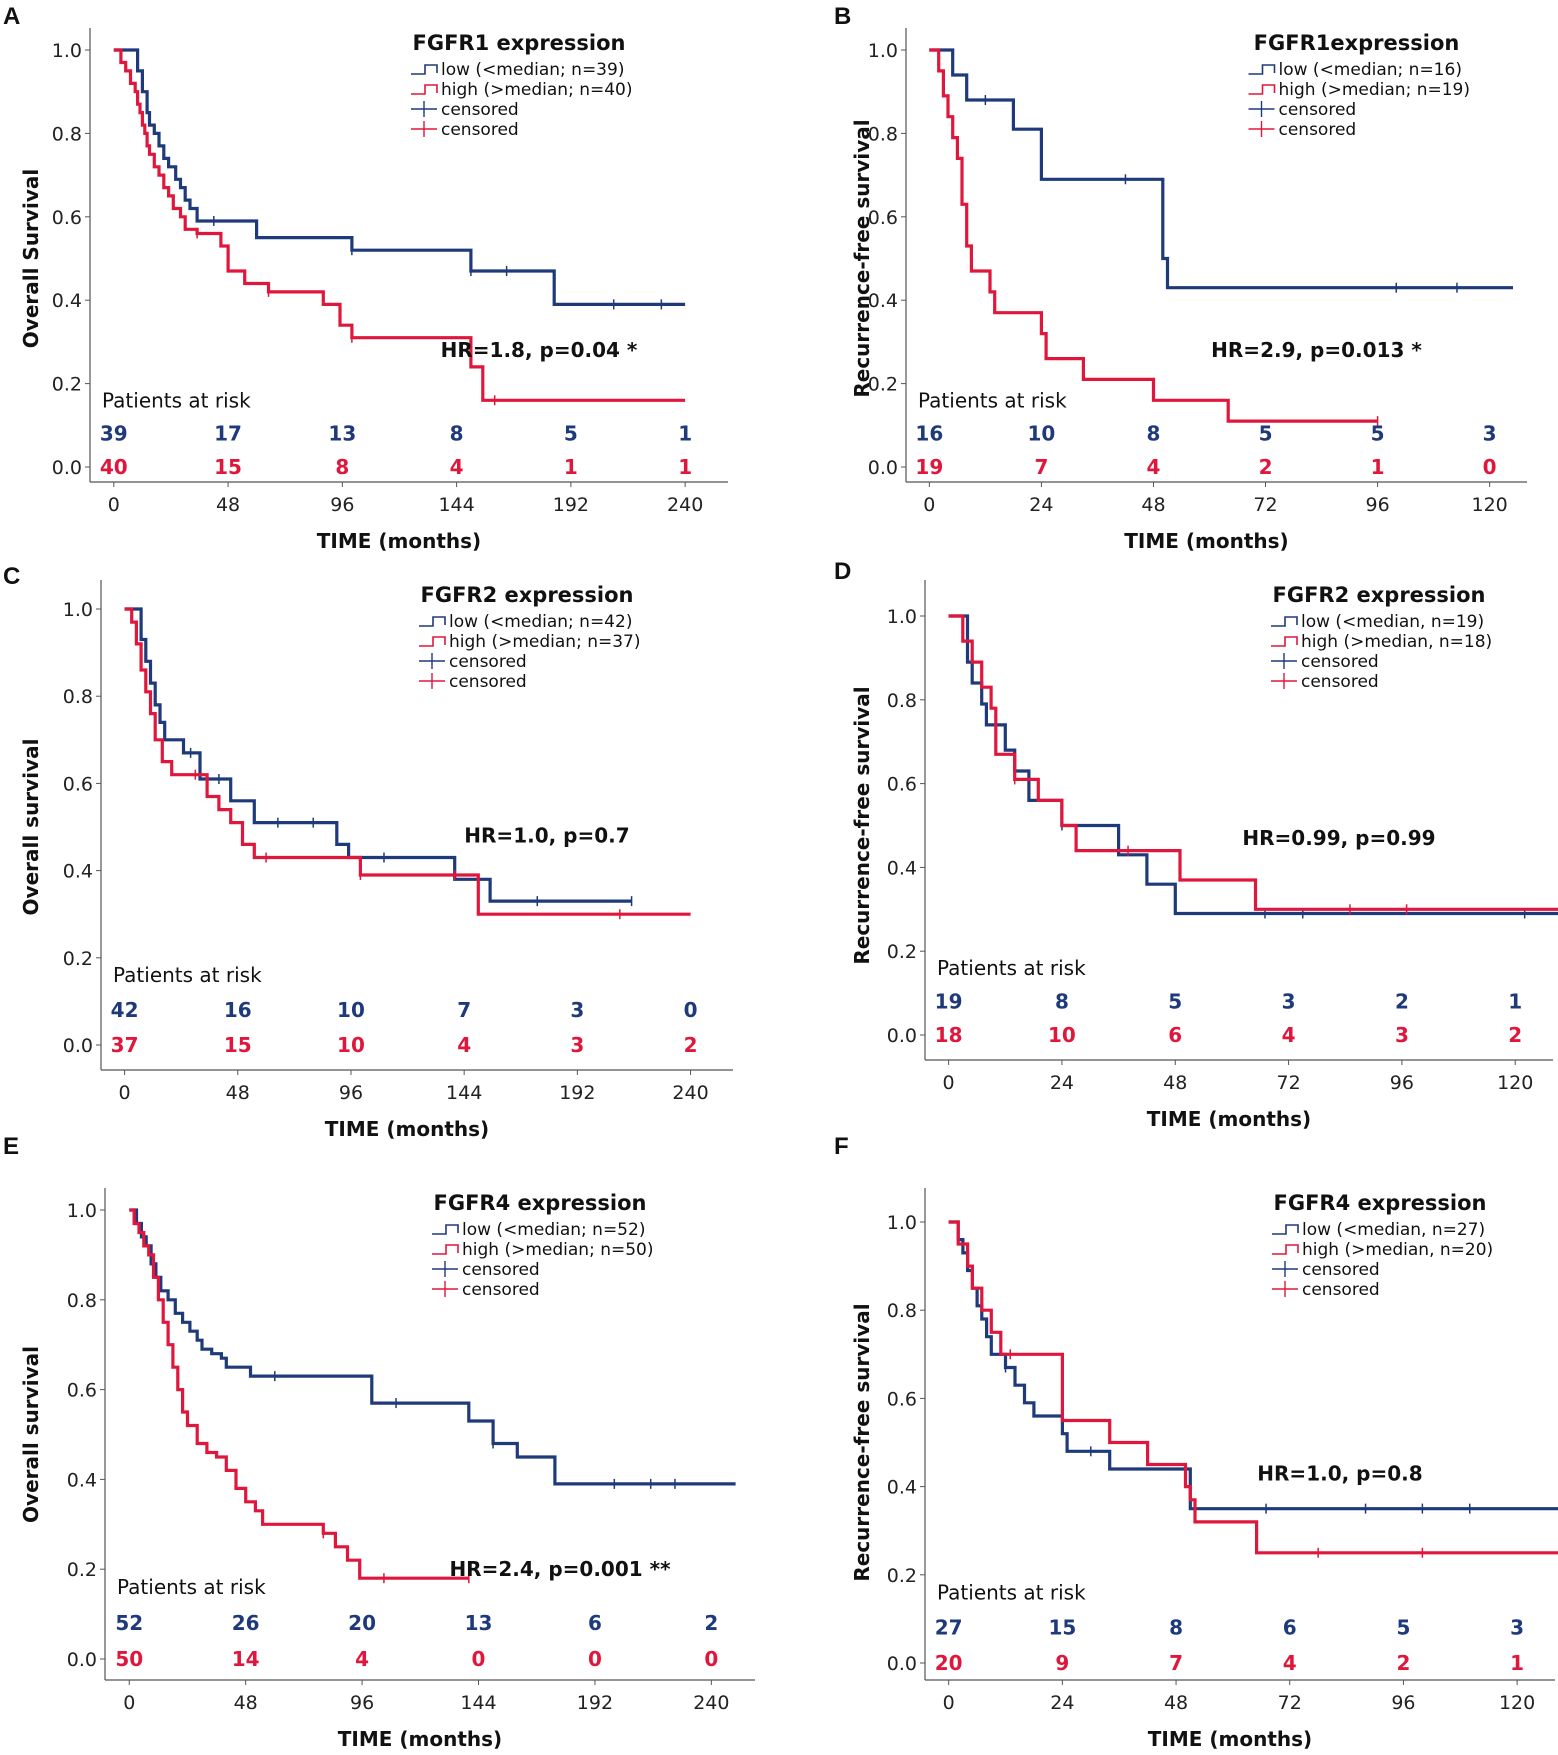 The height and width of the screenshot is (1755, 1558). Describe the element at coordinates (1517, 1628) in the screenshot. I see `panel-f-risk-low: 3` at that location.